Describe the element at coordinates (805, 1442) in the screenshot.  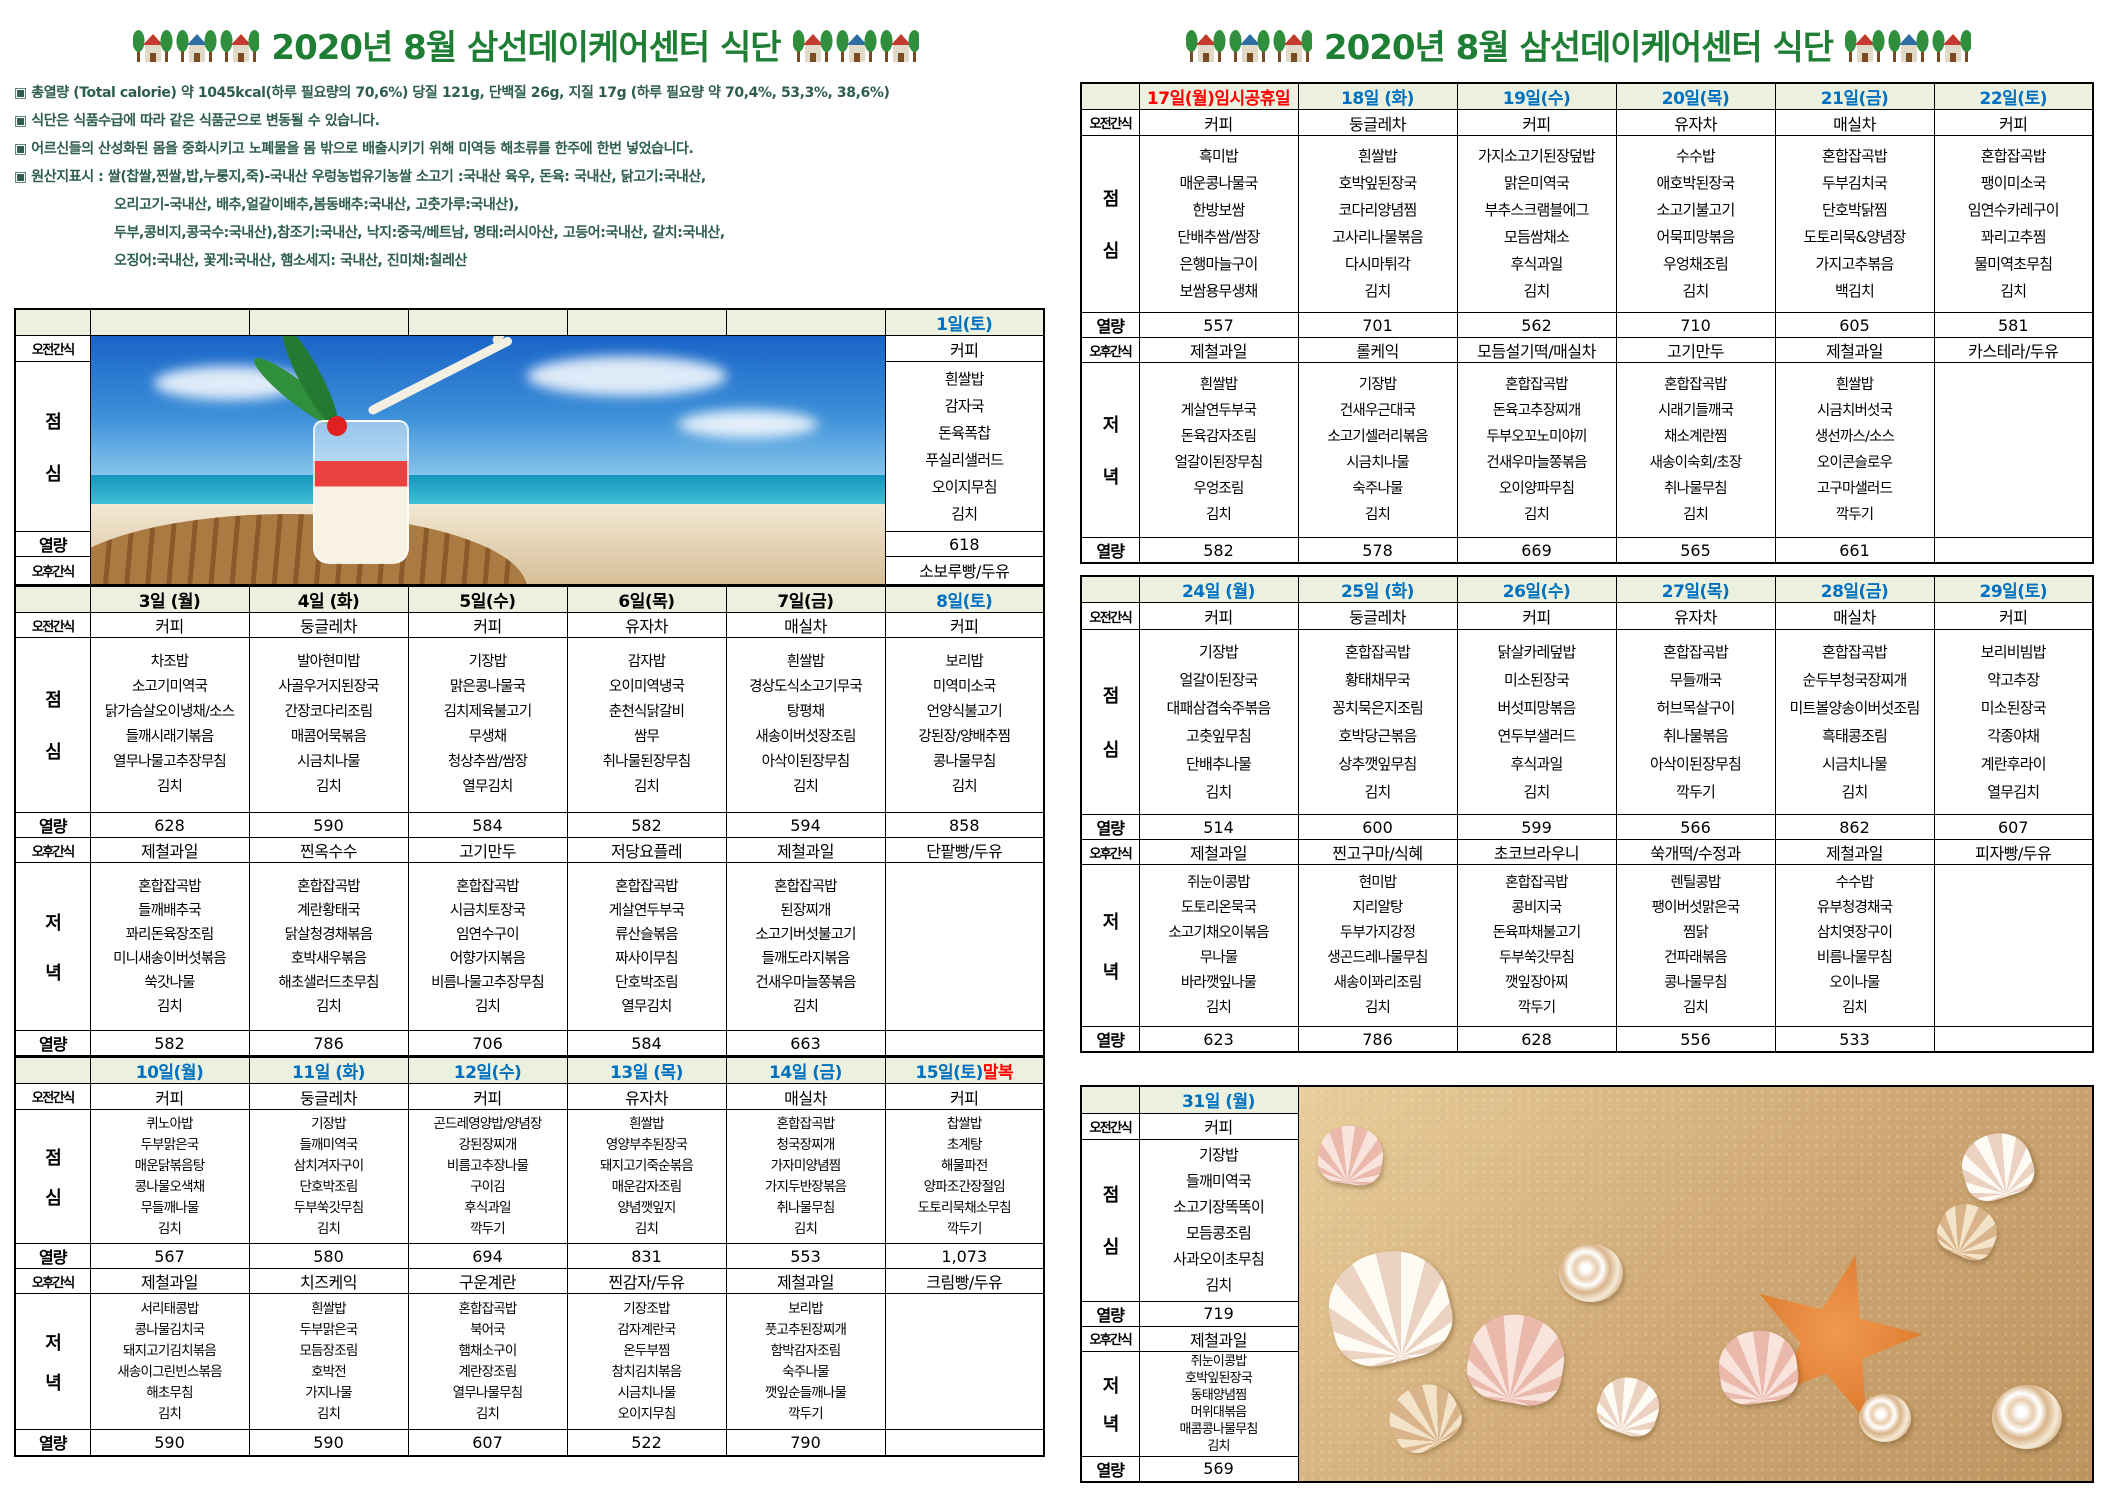
I see `calorie-cell: 790` at that location.